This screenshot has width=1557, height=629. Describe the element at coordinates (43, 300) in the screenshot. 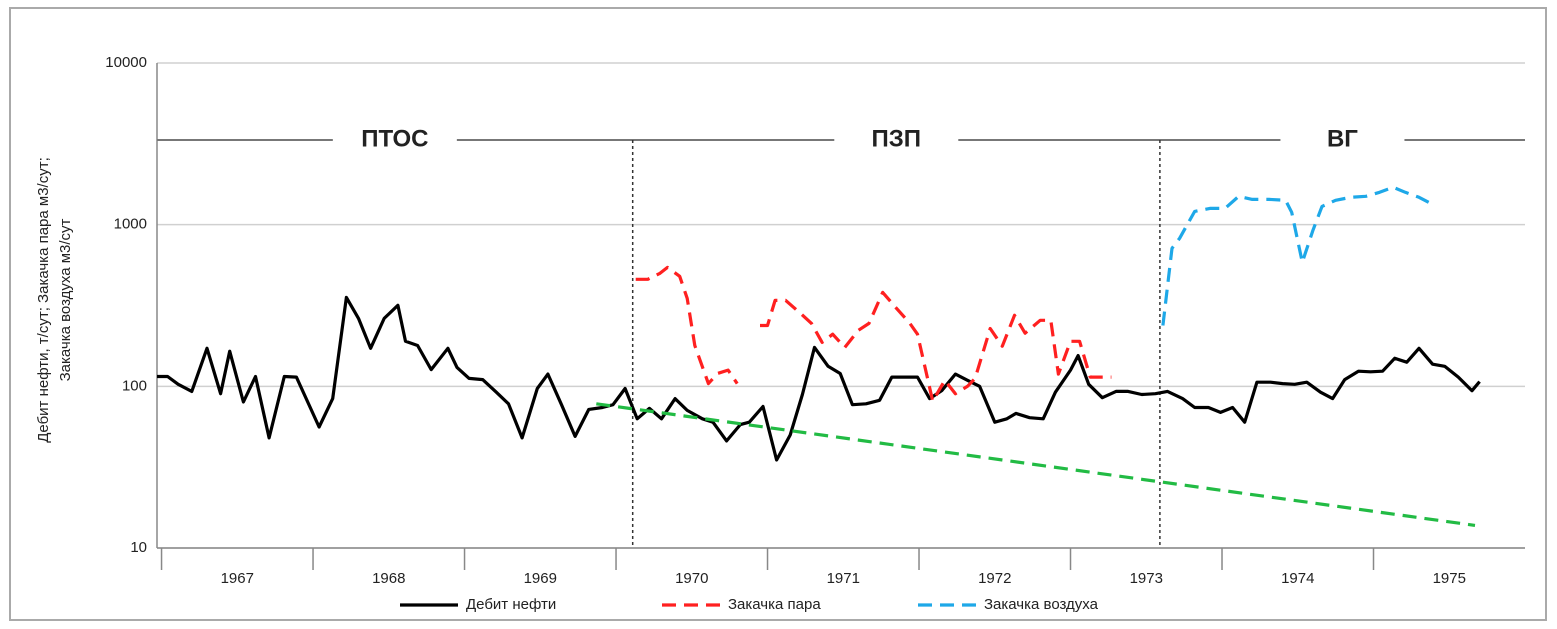

I see `y-axis-label: Дебит нефти, т/сут; Закачка пара м3/сут;` at that location.